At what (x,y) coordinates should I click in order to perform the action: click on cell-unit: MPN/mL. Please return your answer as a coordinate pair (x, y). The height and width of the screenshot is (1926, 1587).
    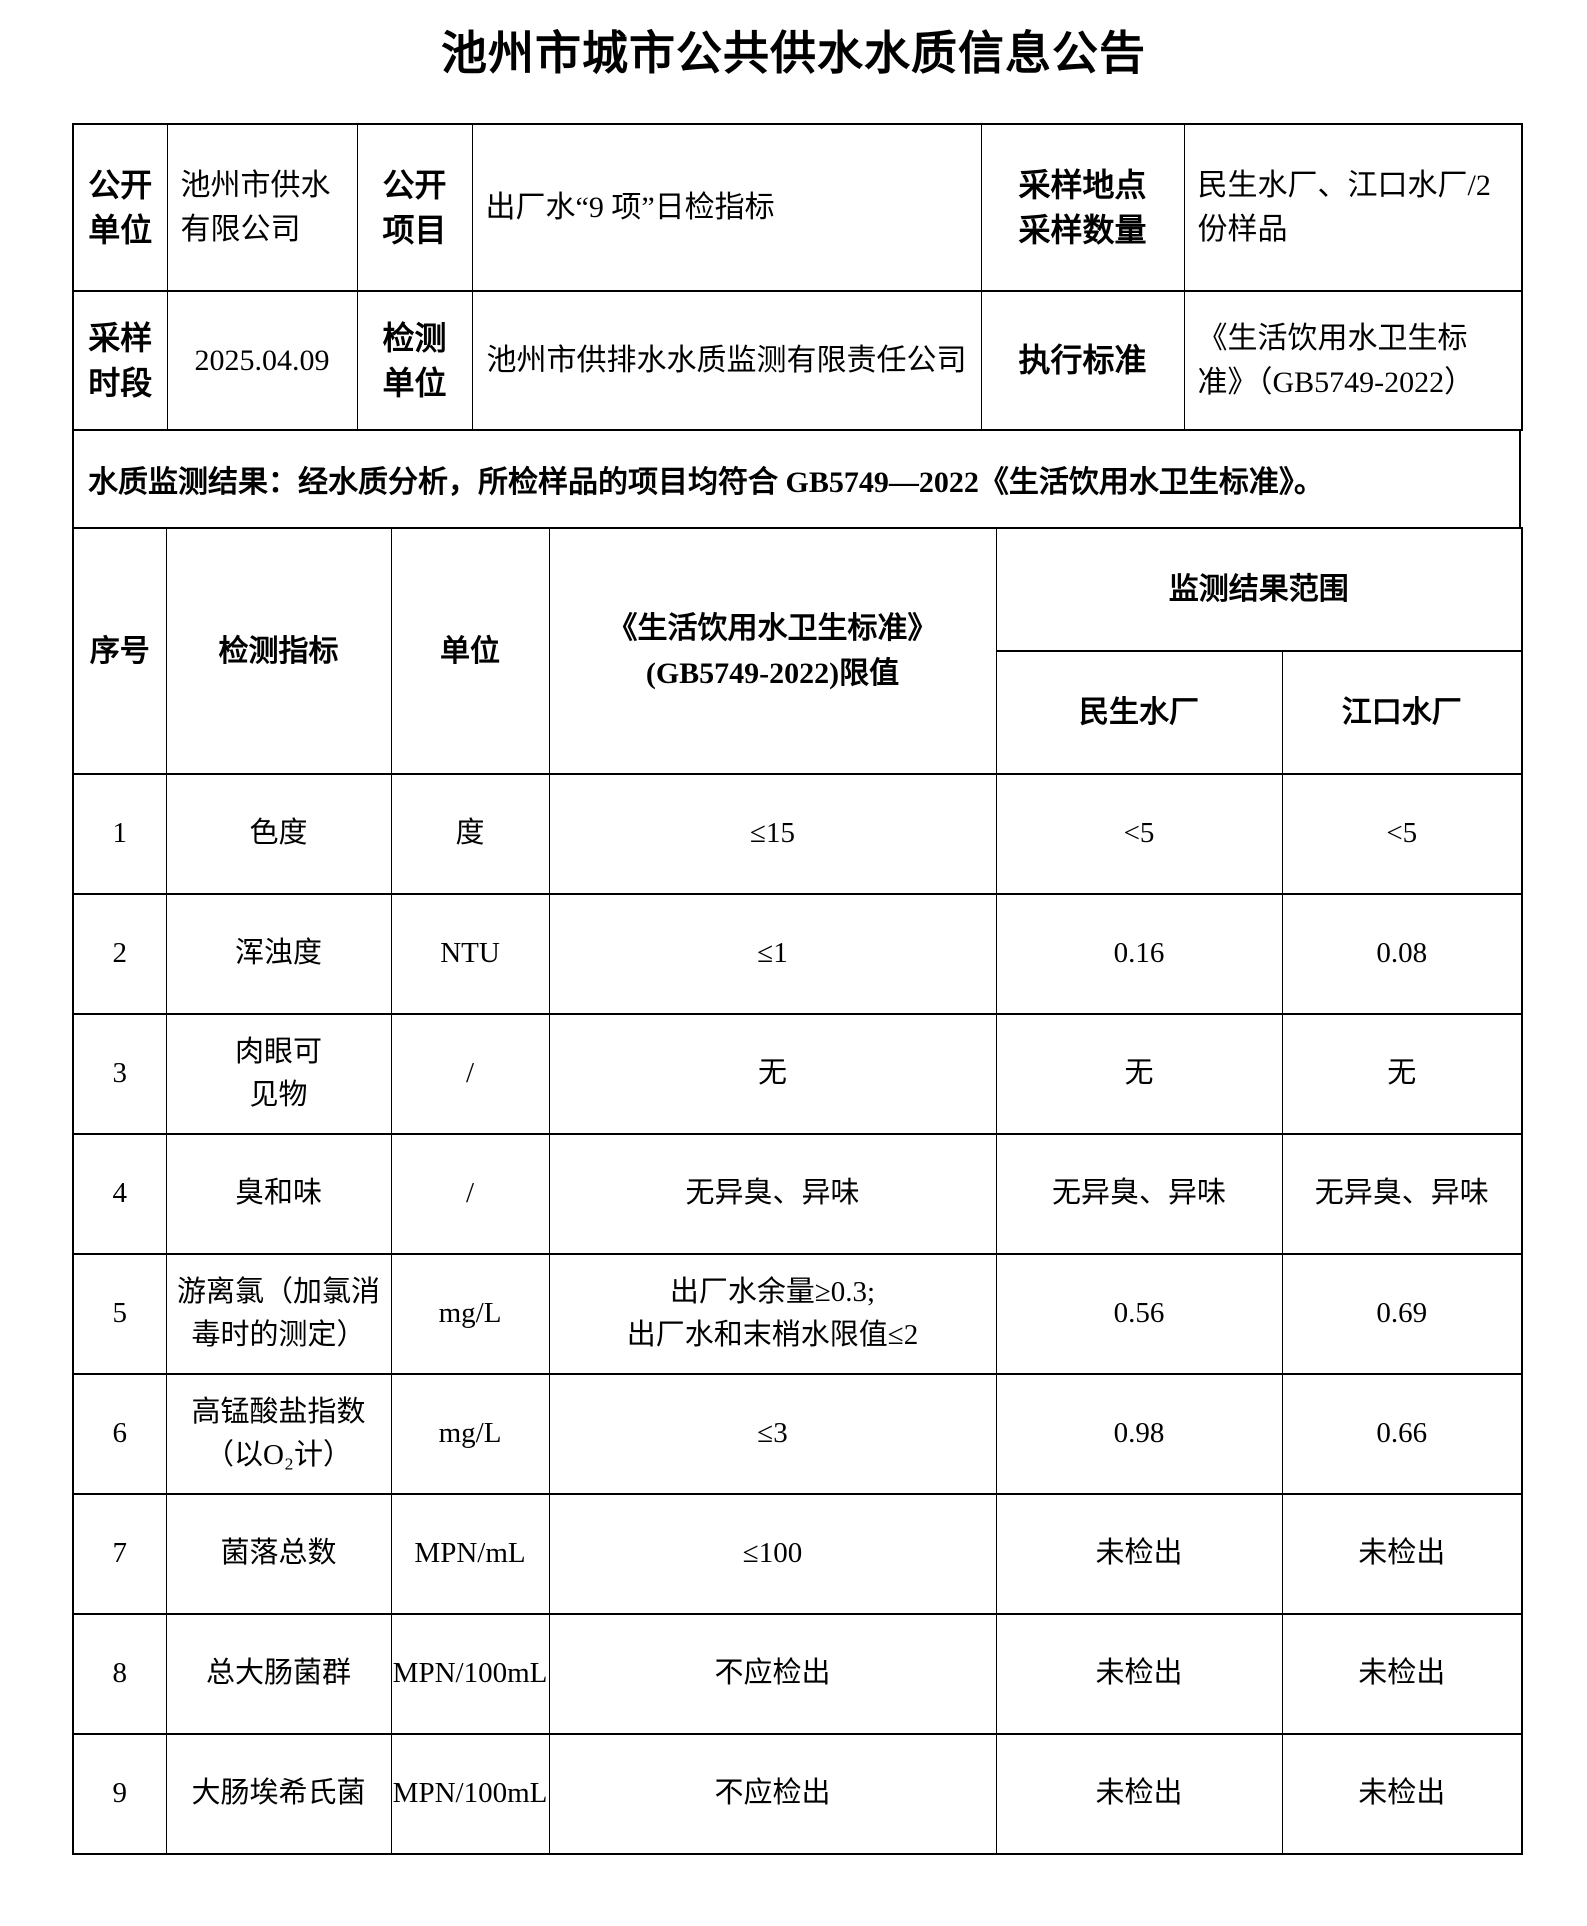
    Looking at the image, I should click on (470, 1554).